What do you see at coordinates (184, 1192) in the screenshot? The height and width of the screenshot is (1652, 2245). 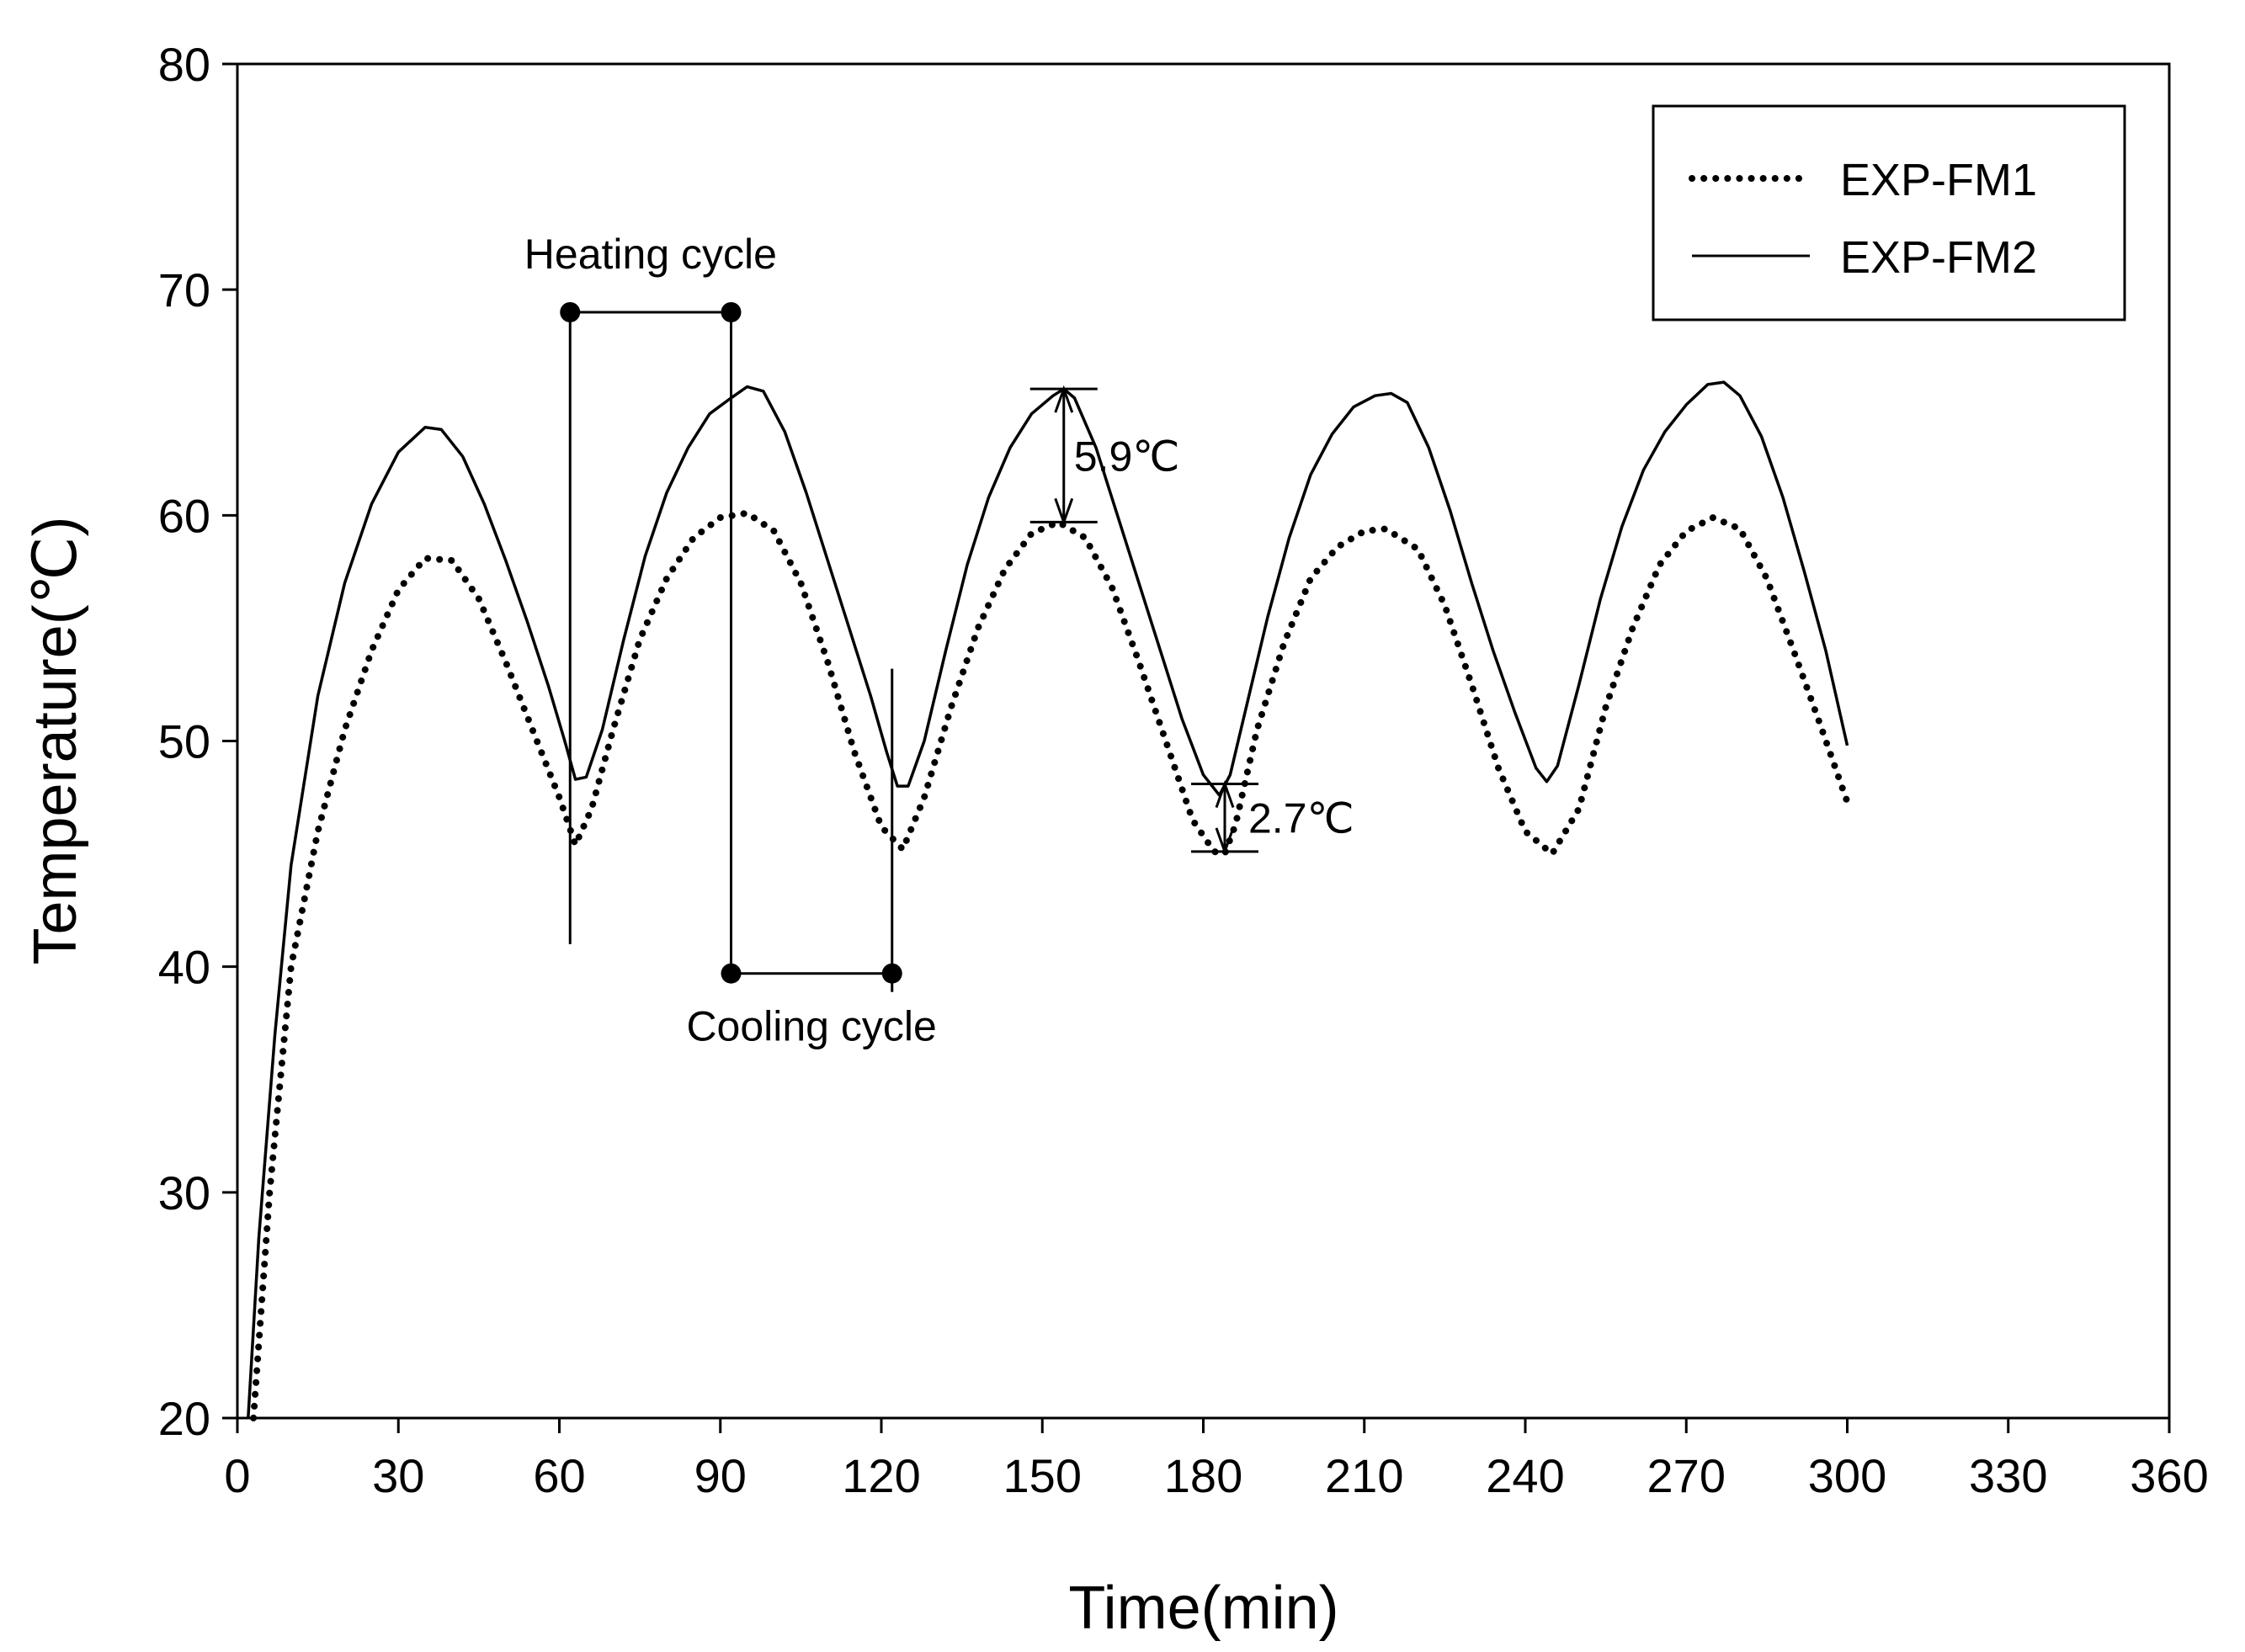 I see `y-tick-label: 30` at bounding box center [184, 1192].